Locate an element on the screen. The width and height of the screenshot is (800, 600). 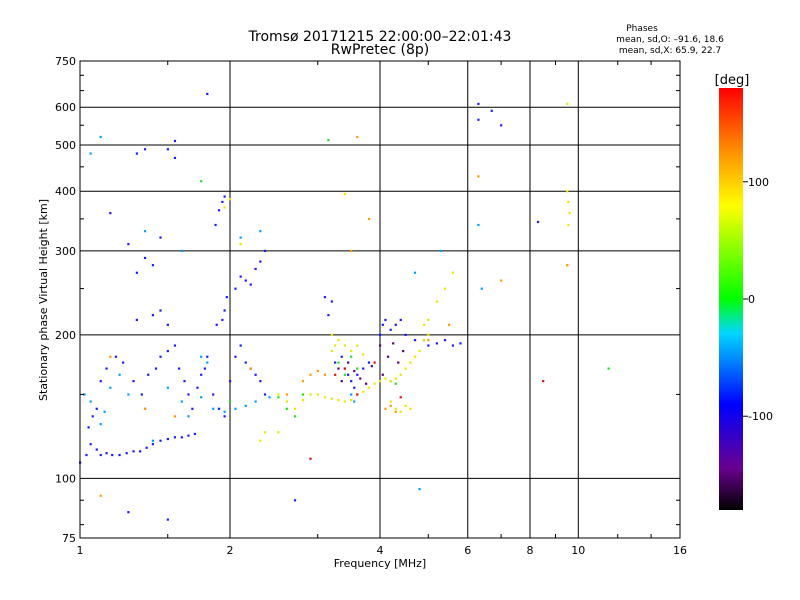
y-tick-label: 300 is located at coordinates (65, 251).